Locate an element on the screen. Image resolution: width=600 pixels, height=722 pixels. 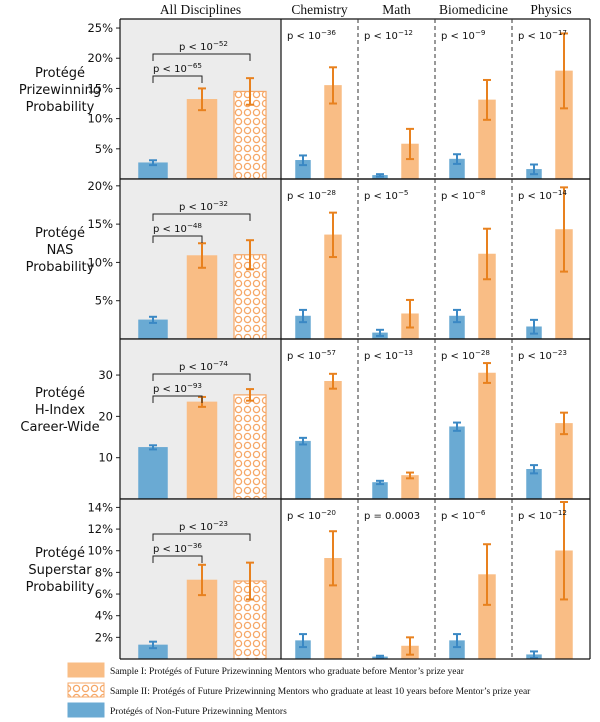
all-row-2-nonfuture-bar is located at coordinates (153, 473).